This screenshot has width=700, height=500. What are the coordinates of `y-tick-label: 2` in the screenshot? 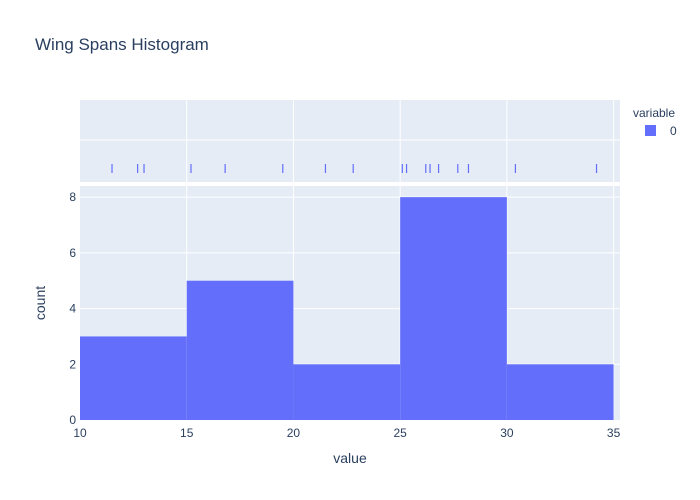 It's located at (72, 364).